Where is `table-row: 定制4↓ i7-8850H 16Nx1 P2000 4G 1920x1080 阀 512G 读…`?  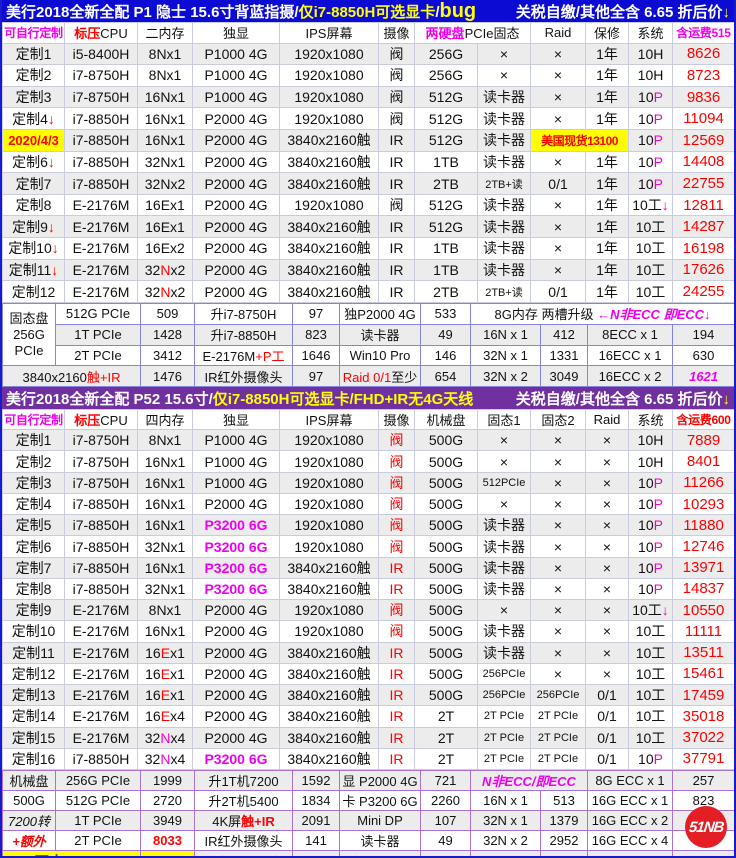
table-row: 定制4↓ i7-8850H 16Nx1 P2000 4G 1920x1080 阀 512G 读… is located at coordinates (368, 119).